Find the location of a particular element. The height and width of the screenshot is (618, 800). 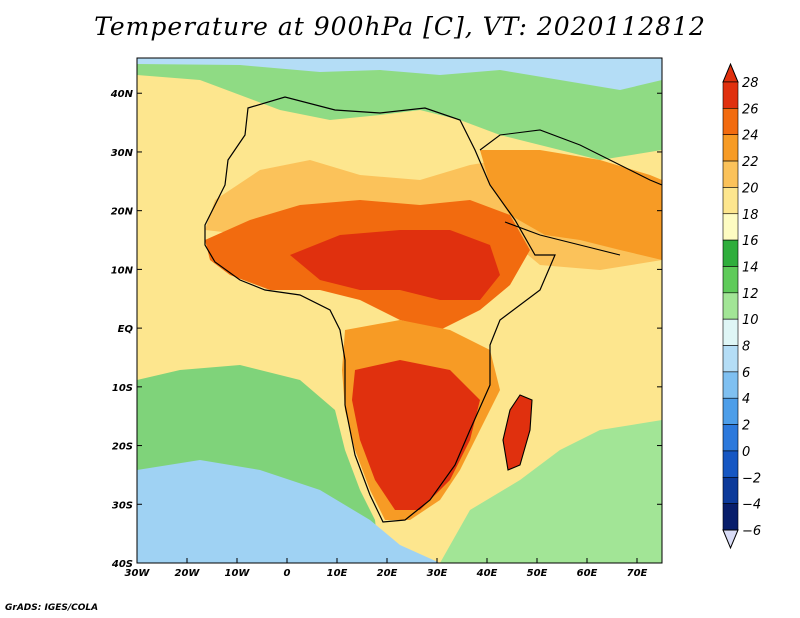

north-cool-region is located at coordinates (399, 74).